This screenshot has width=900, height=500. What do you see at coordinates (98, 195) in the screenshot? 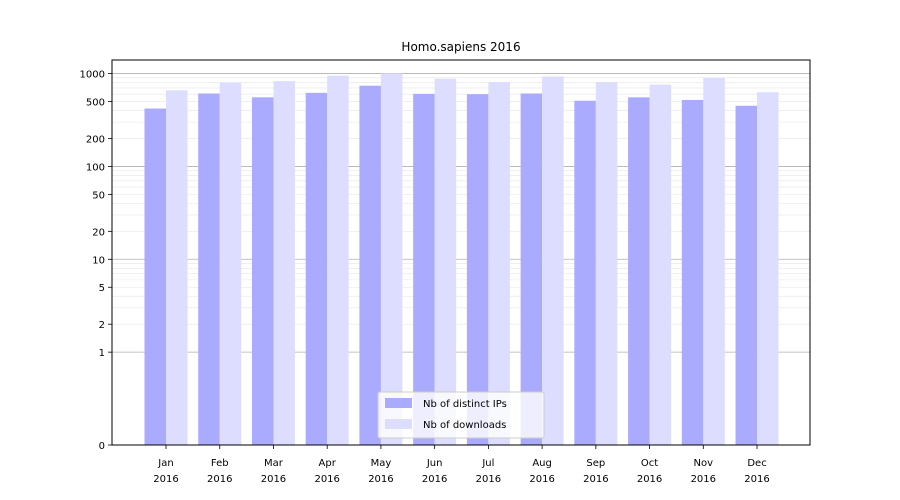
I see `y-tick-label: 50` at bounding box center [98, 195].